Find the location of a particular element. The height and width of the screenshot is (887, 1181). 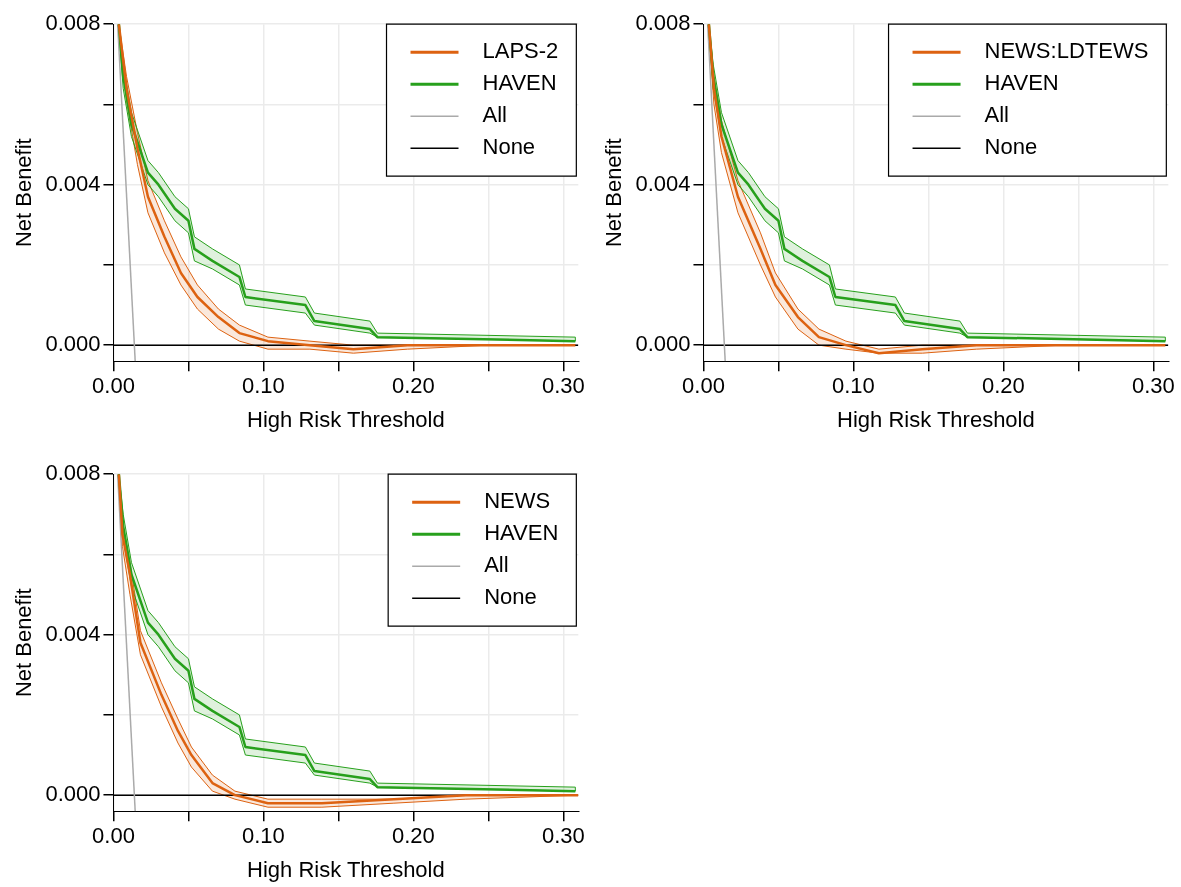

legend-label: NEWS is located at coordinates (517, 501).